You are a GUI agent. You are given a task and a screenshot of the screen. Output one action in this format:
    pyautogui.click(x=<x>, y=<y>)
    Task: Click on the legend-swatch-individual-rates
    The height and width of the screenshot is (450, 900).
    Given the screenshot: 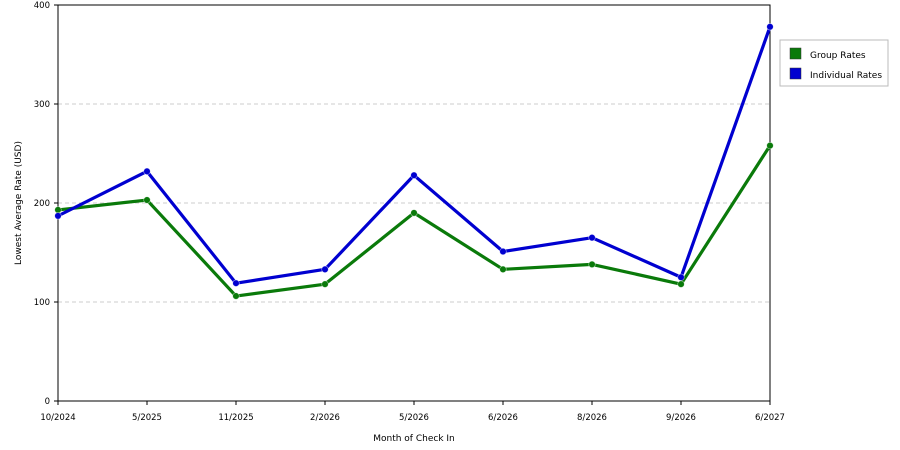 What is the action you would take?
    pyautogui.click(x=795, y=73)
    